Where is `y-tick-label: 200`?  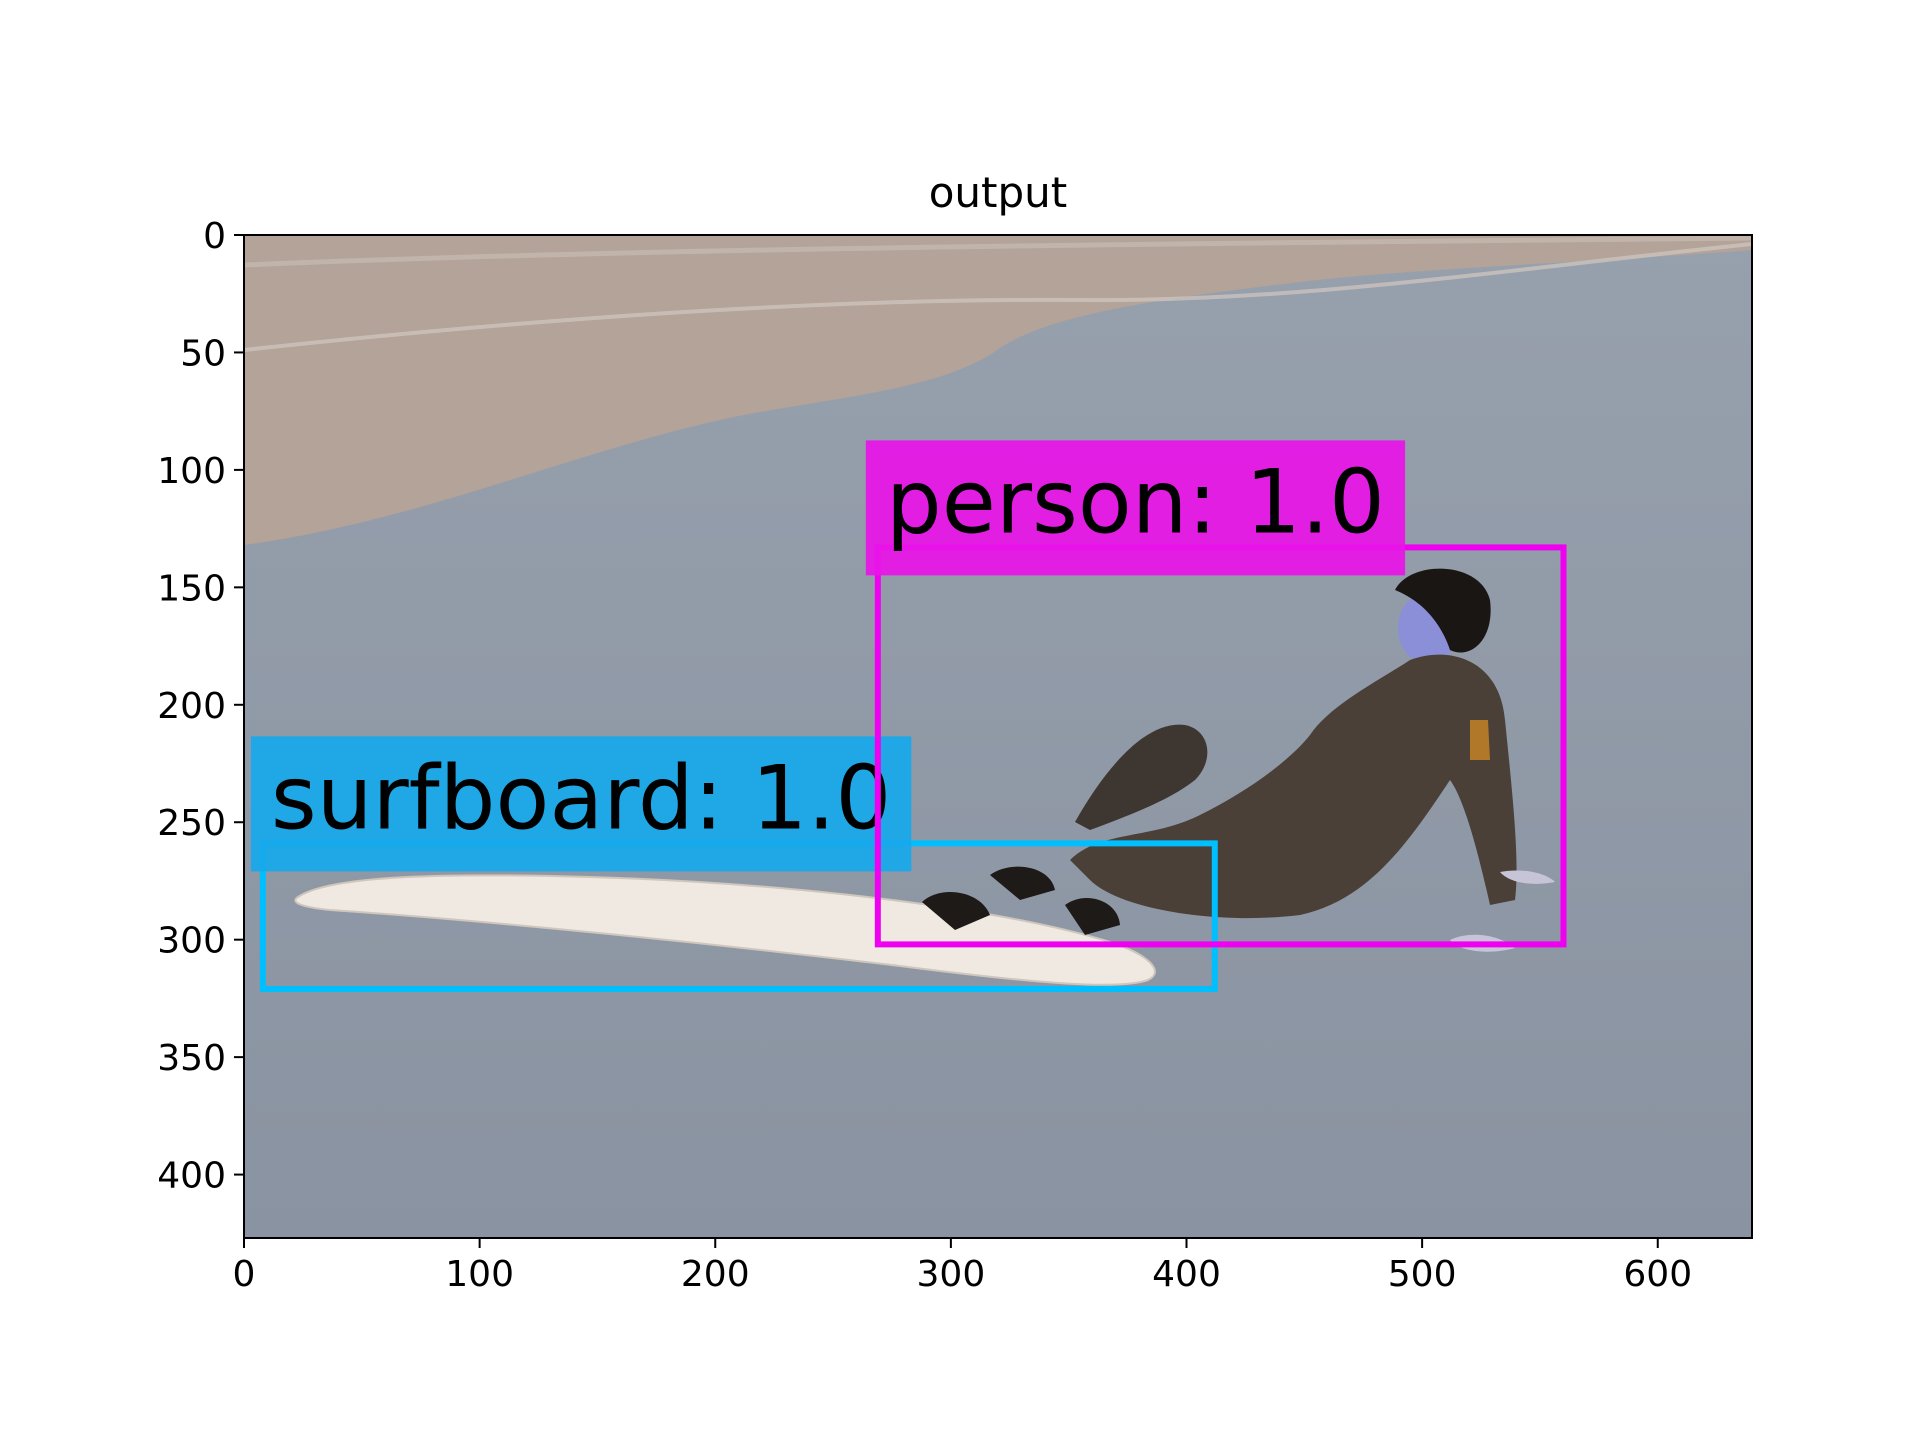 y-tick-label: 200 is located at coordinates (191, 706).